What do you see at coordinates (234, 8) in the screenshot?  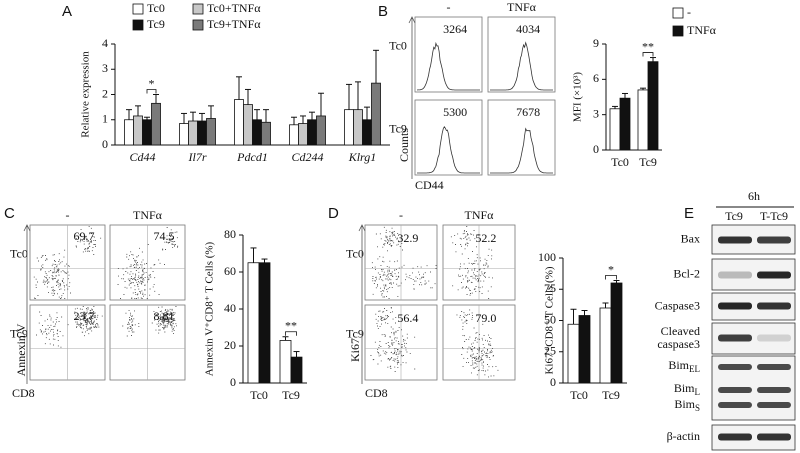 I see `legend-label: Tc0+TNFα` at bounding box center [234, 8].